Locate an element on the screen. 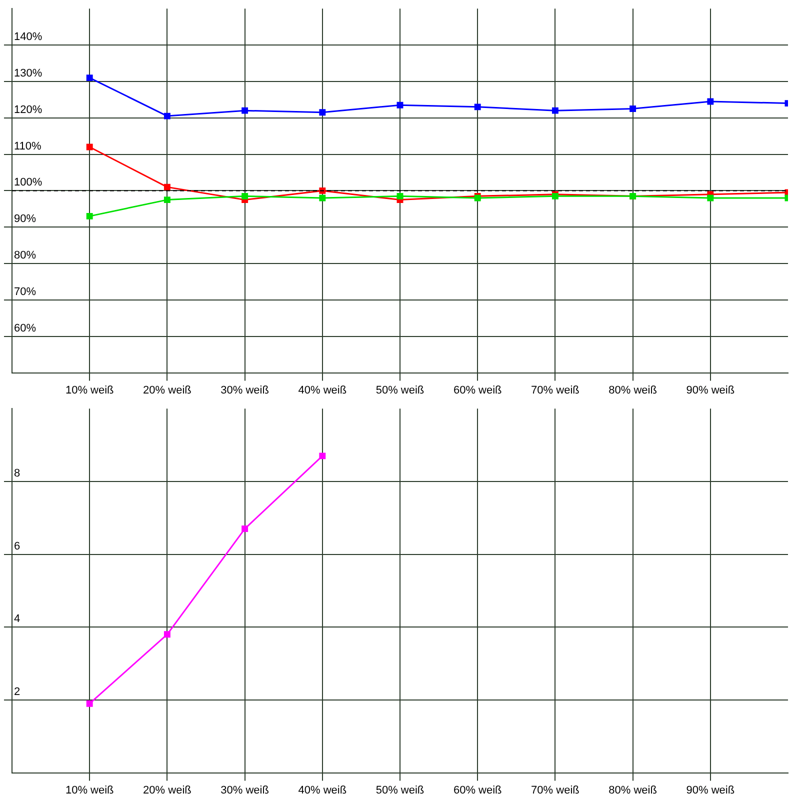 The width and height of the screenshot is (800, 800). y-tick-label: 100% is located at coordinates (28, 182).